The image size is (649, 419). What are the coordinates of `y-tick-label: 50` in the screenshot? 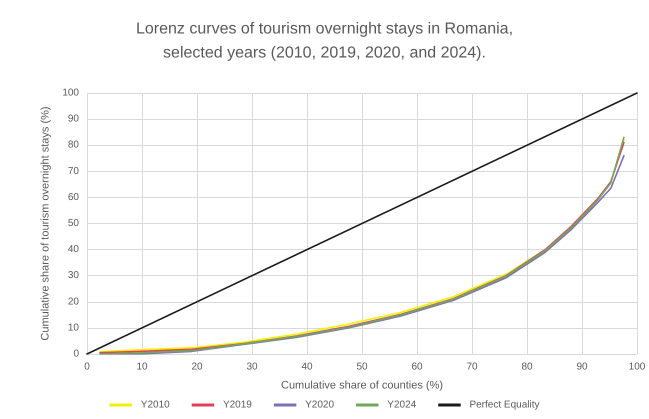 It's located at (74, 223).